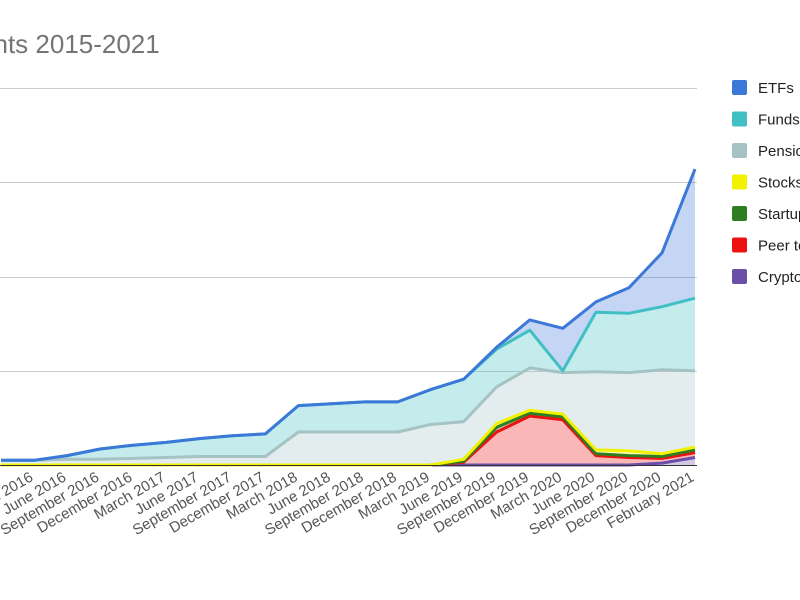 This screenshot has height=600, width=800. What do you see at coordinates (779, 151) in the screenshot?
I see `legend-label: Pension` at bounding box center [779, 151].